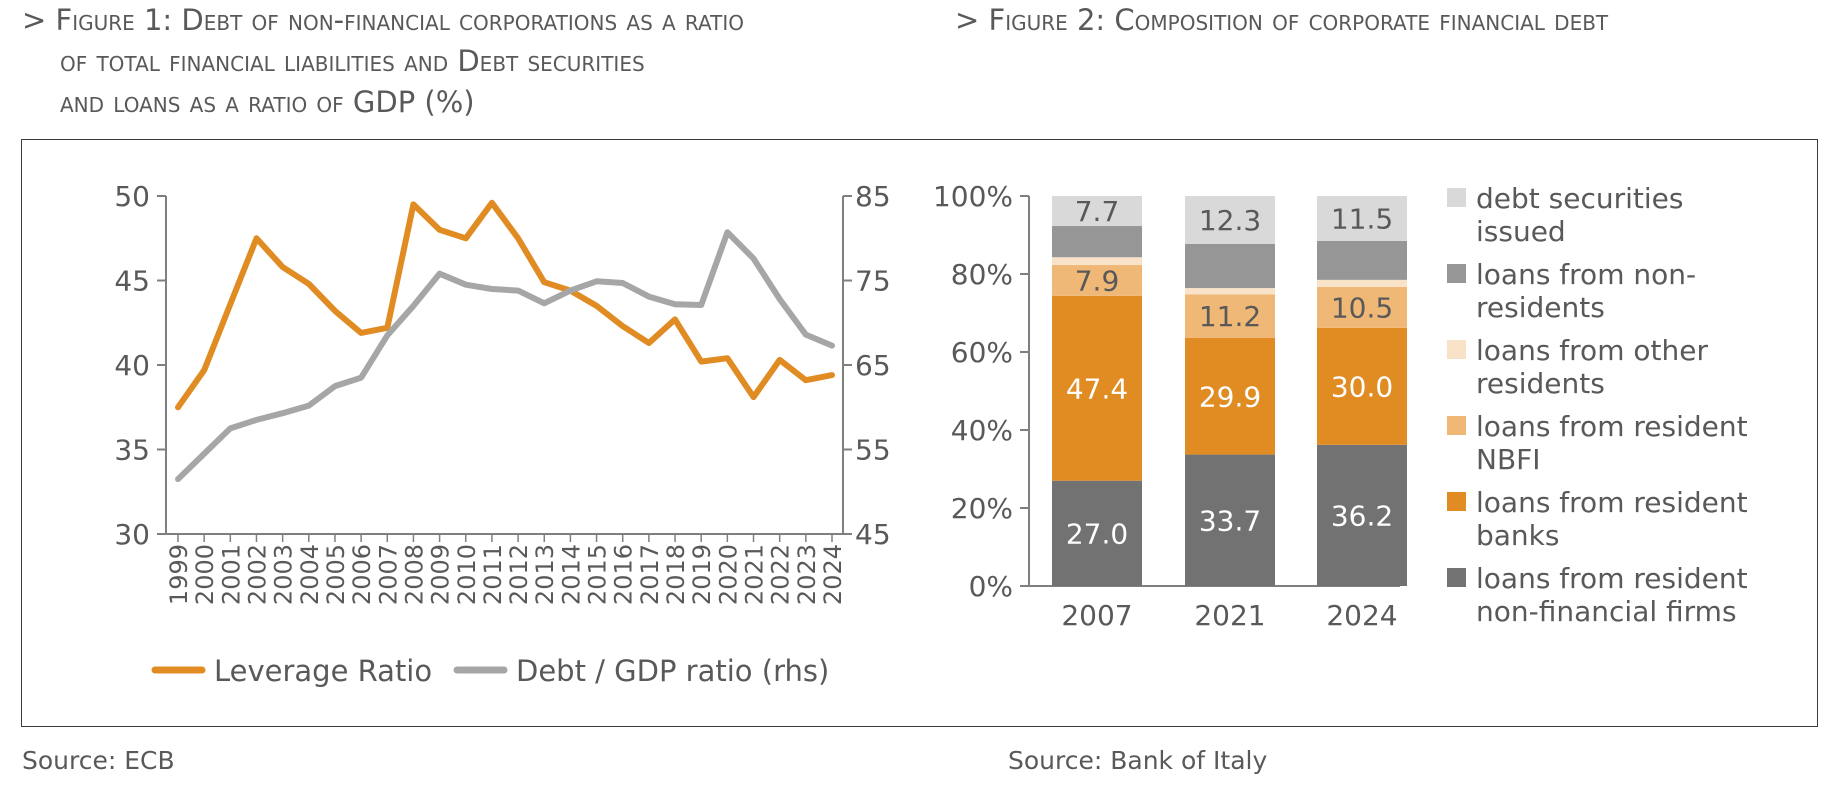 Image resolution: width=1829 pixels, height=808 pixels. What do you see at coordinates (132, 196) in the screenshot?
I see `left-tick-label: 50` at bounding box center [132, 196].